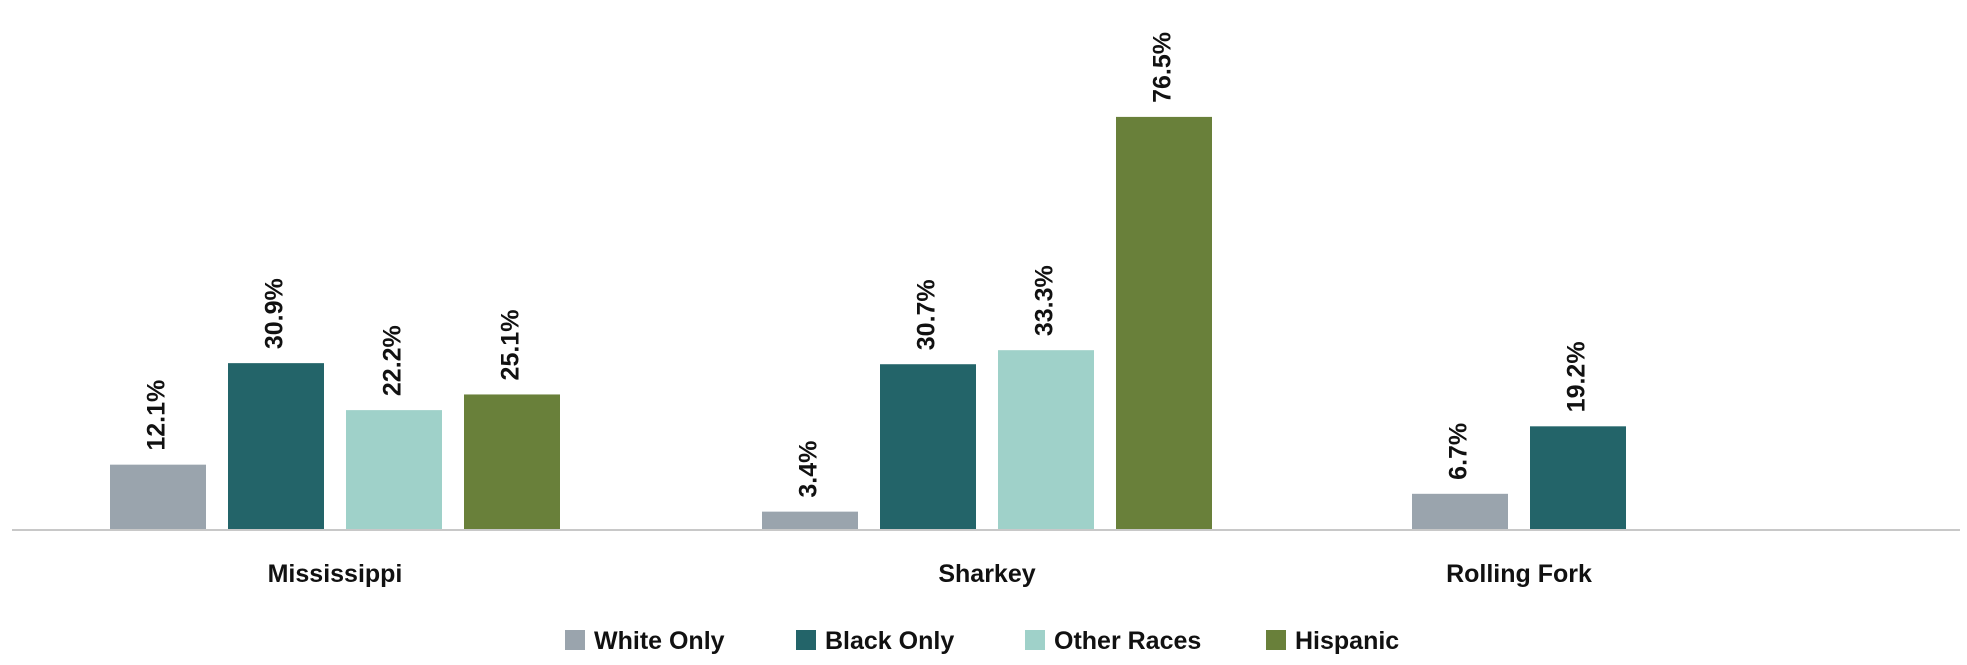  I want to click on data-label-mississippi-white-only: 12.1%, so click(157, 415).